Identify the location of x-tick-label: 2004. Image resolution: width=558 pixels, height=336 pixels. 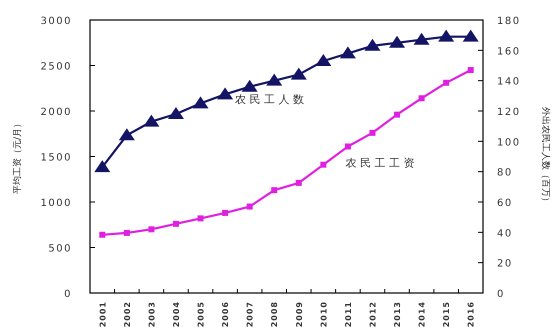
(176, 314).